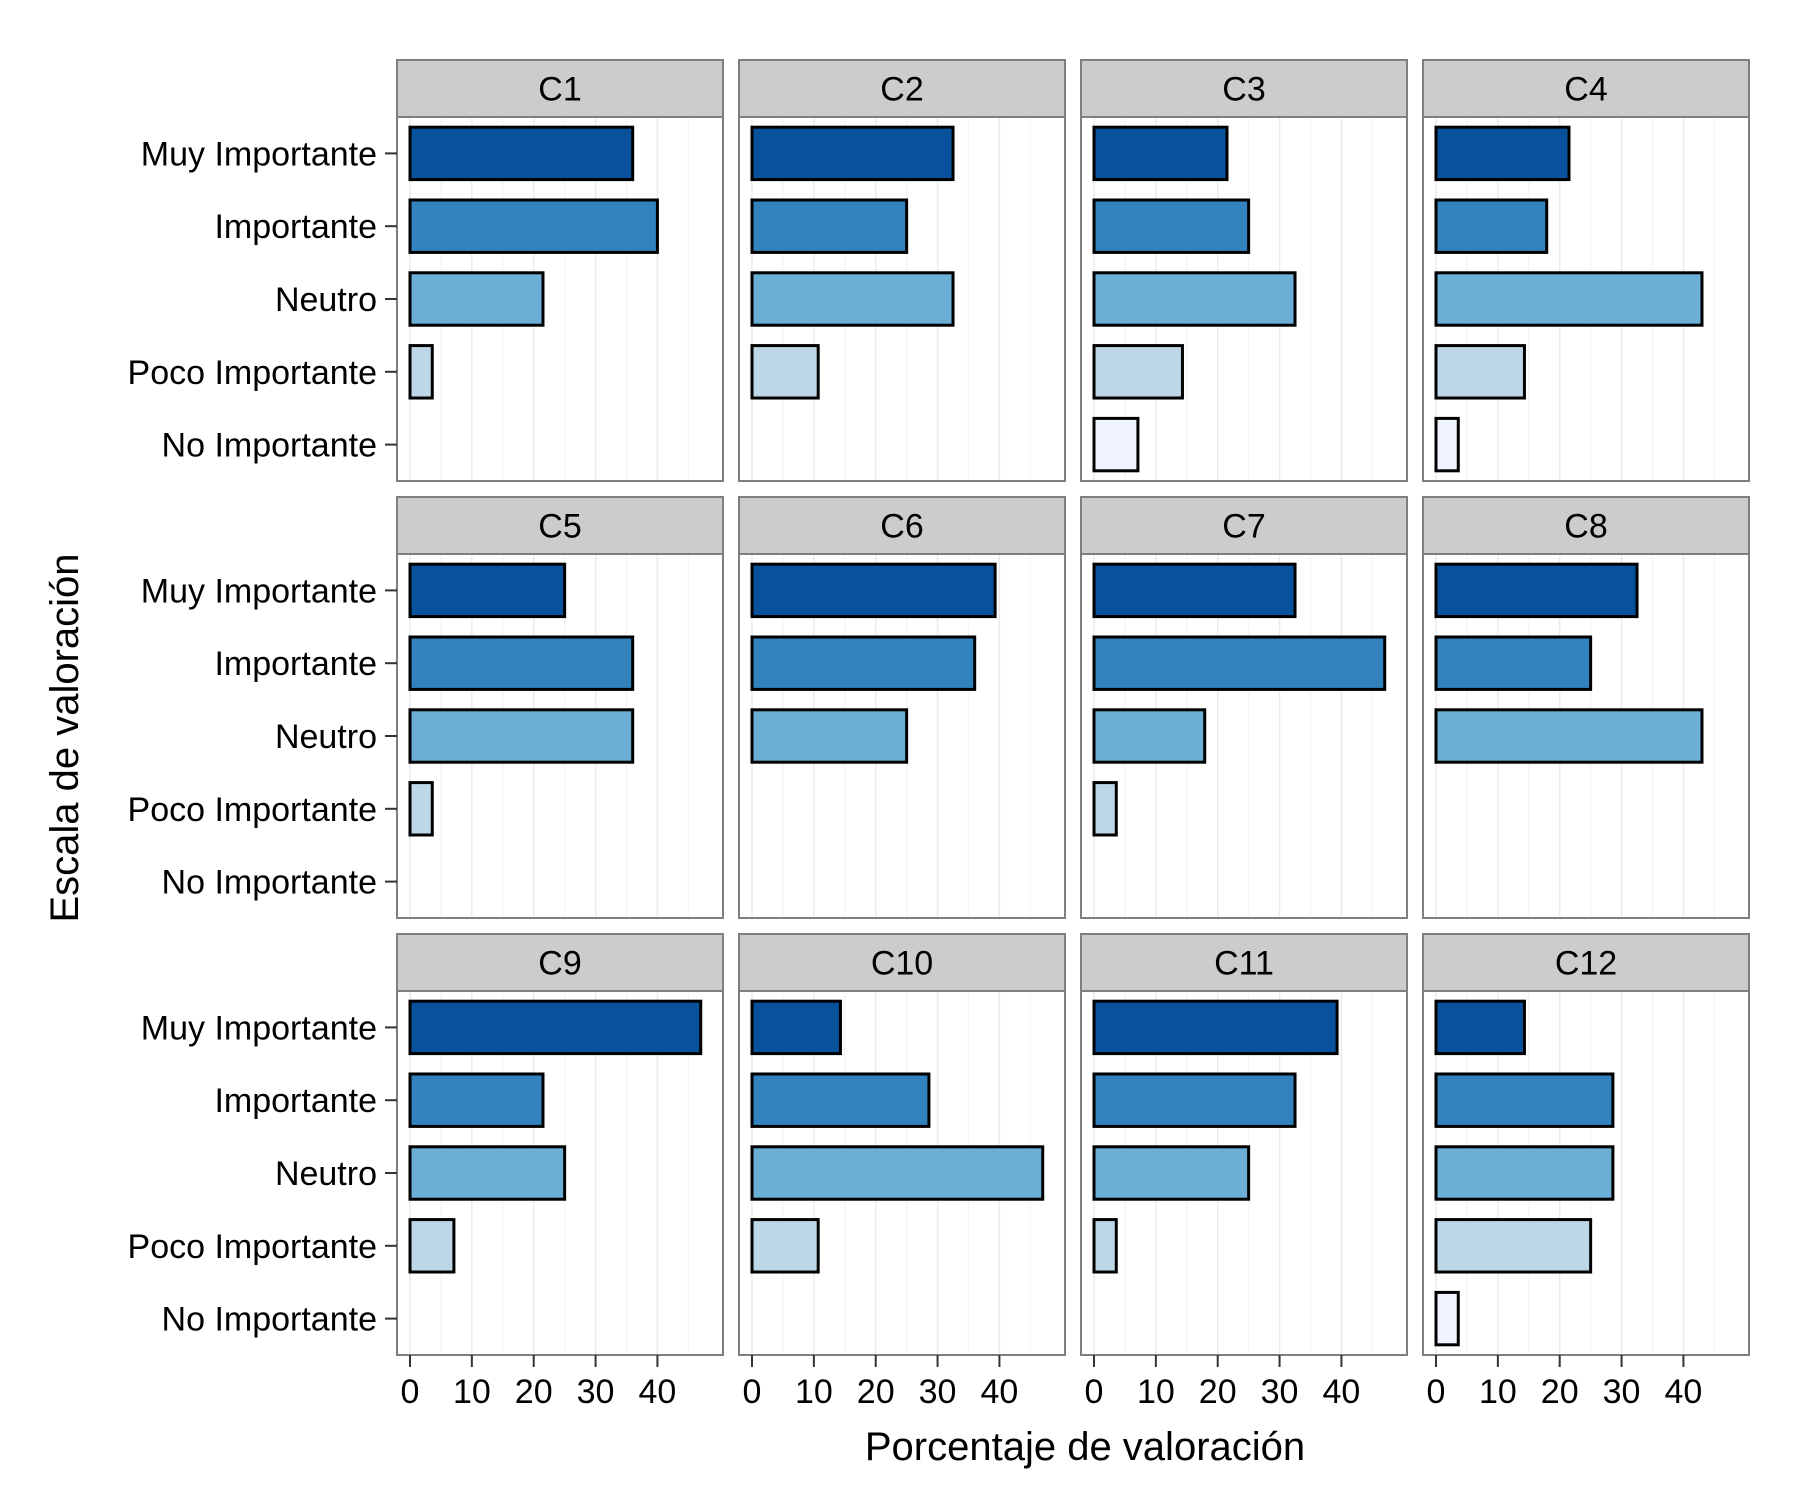  I want to click on facet-strip-label: C12, so click(1586, 964).